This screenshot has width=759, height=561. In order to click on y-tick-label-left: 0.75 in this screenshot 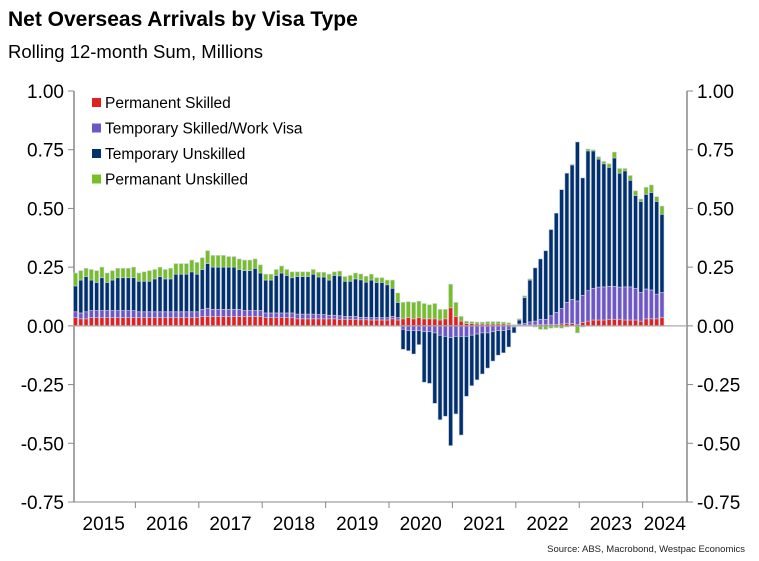, I will do `click(45, 151)`.